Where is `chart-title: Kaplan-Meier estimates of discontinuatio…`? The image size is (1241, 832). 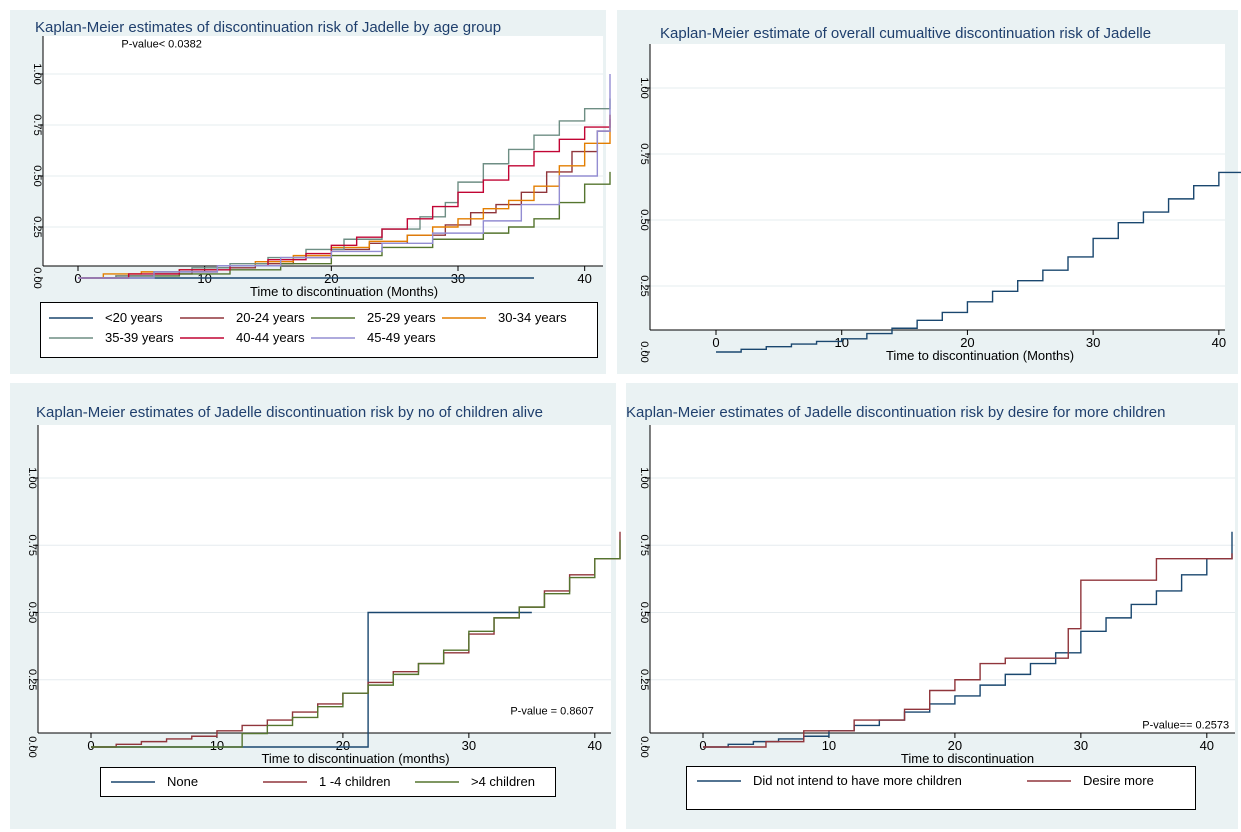
chart-title: Kaplan-Meier estimates of discontinuatio… is located at coordinates (268, 27).